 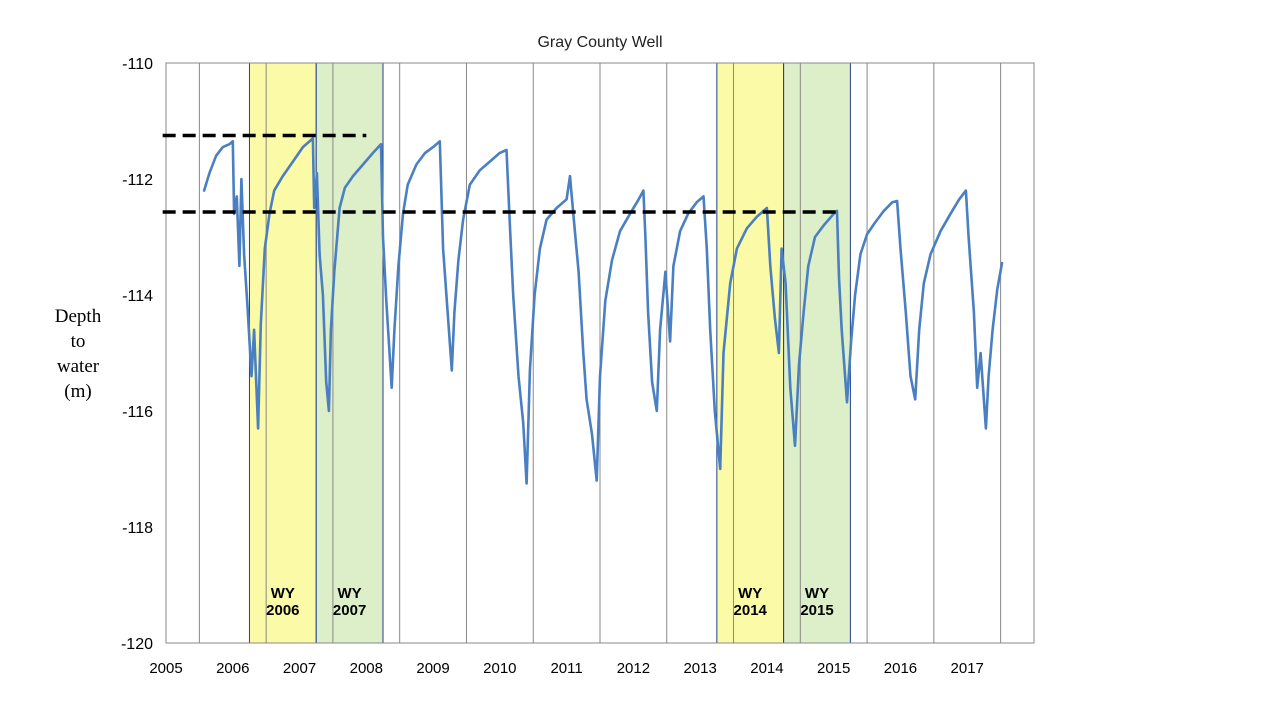 I want to click on reference-lines, so click(x=500, y=173).